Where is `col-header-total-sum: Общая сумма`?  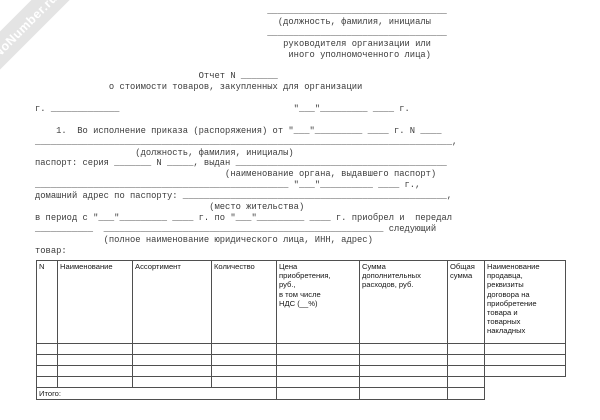
col-header-total-sum: Общая сумма is located at coordinates (466, 302).